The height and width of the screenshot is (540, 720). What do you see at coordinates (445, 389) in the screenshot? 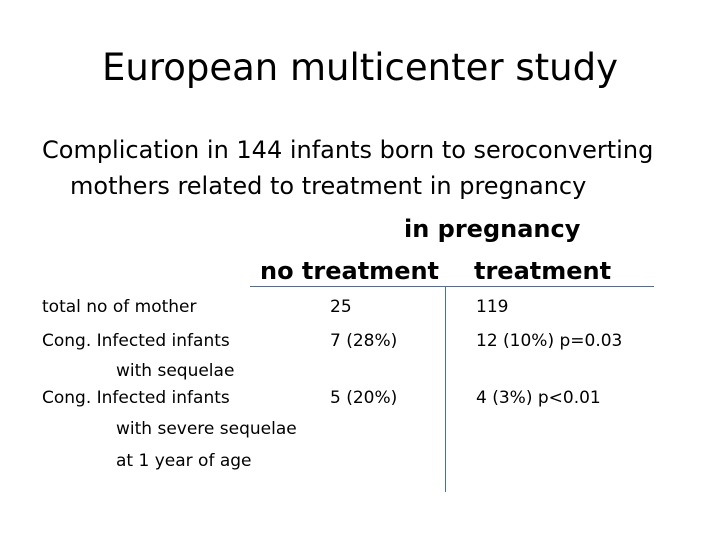
I see `column-divider` at bounding box center [445, 389].